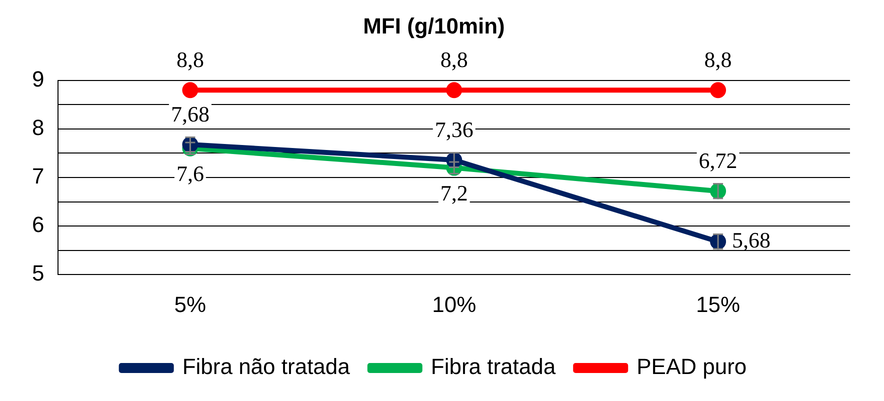  What do you see at coordinates (190, 113) in the screenshot?
I see `data-label: 7,68` at bounding box center [190, 113].